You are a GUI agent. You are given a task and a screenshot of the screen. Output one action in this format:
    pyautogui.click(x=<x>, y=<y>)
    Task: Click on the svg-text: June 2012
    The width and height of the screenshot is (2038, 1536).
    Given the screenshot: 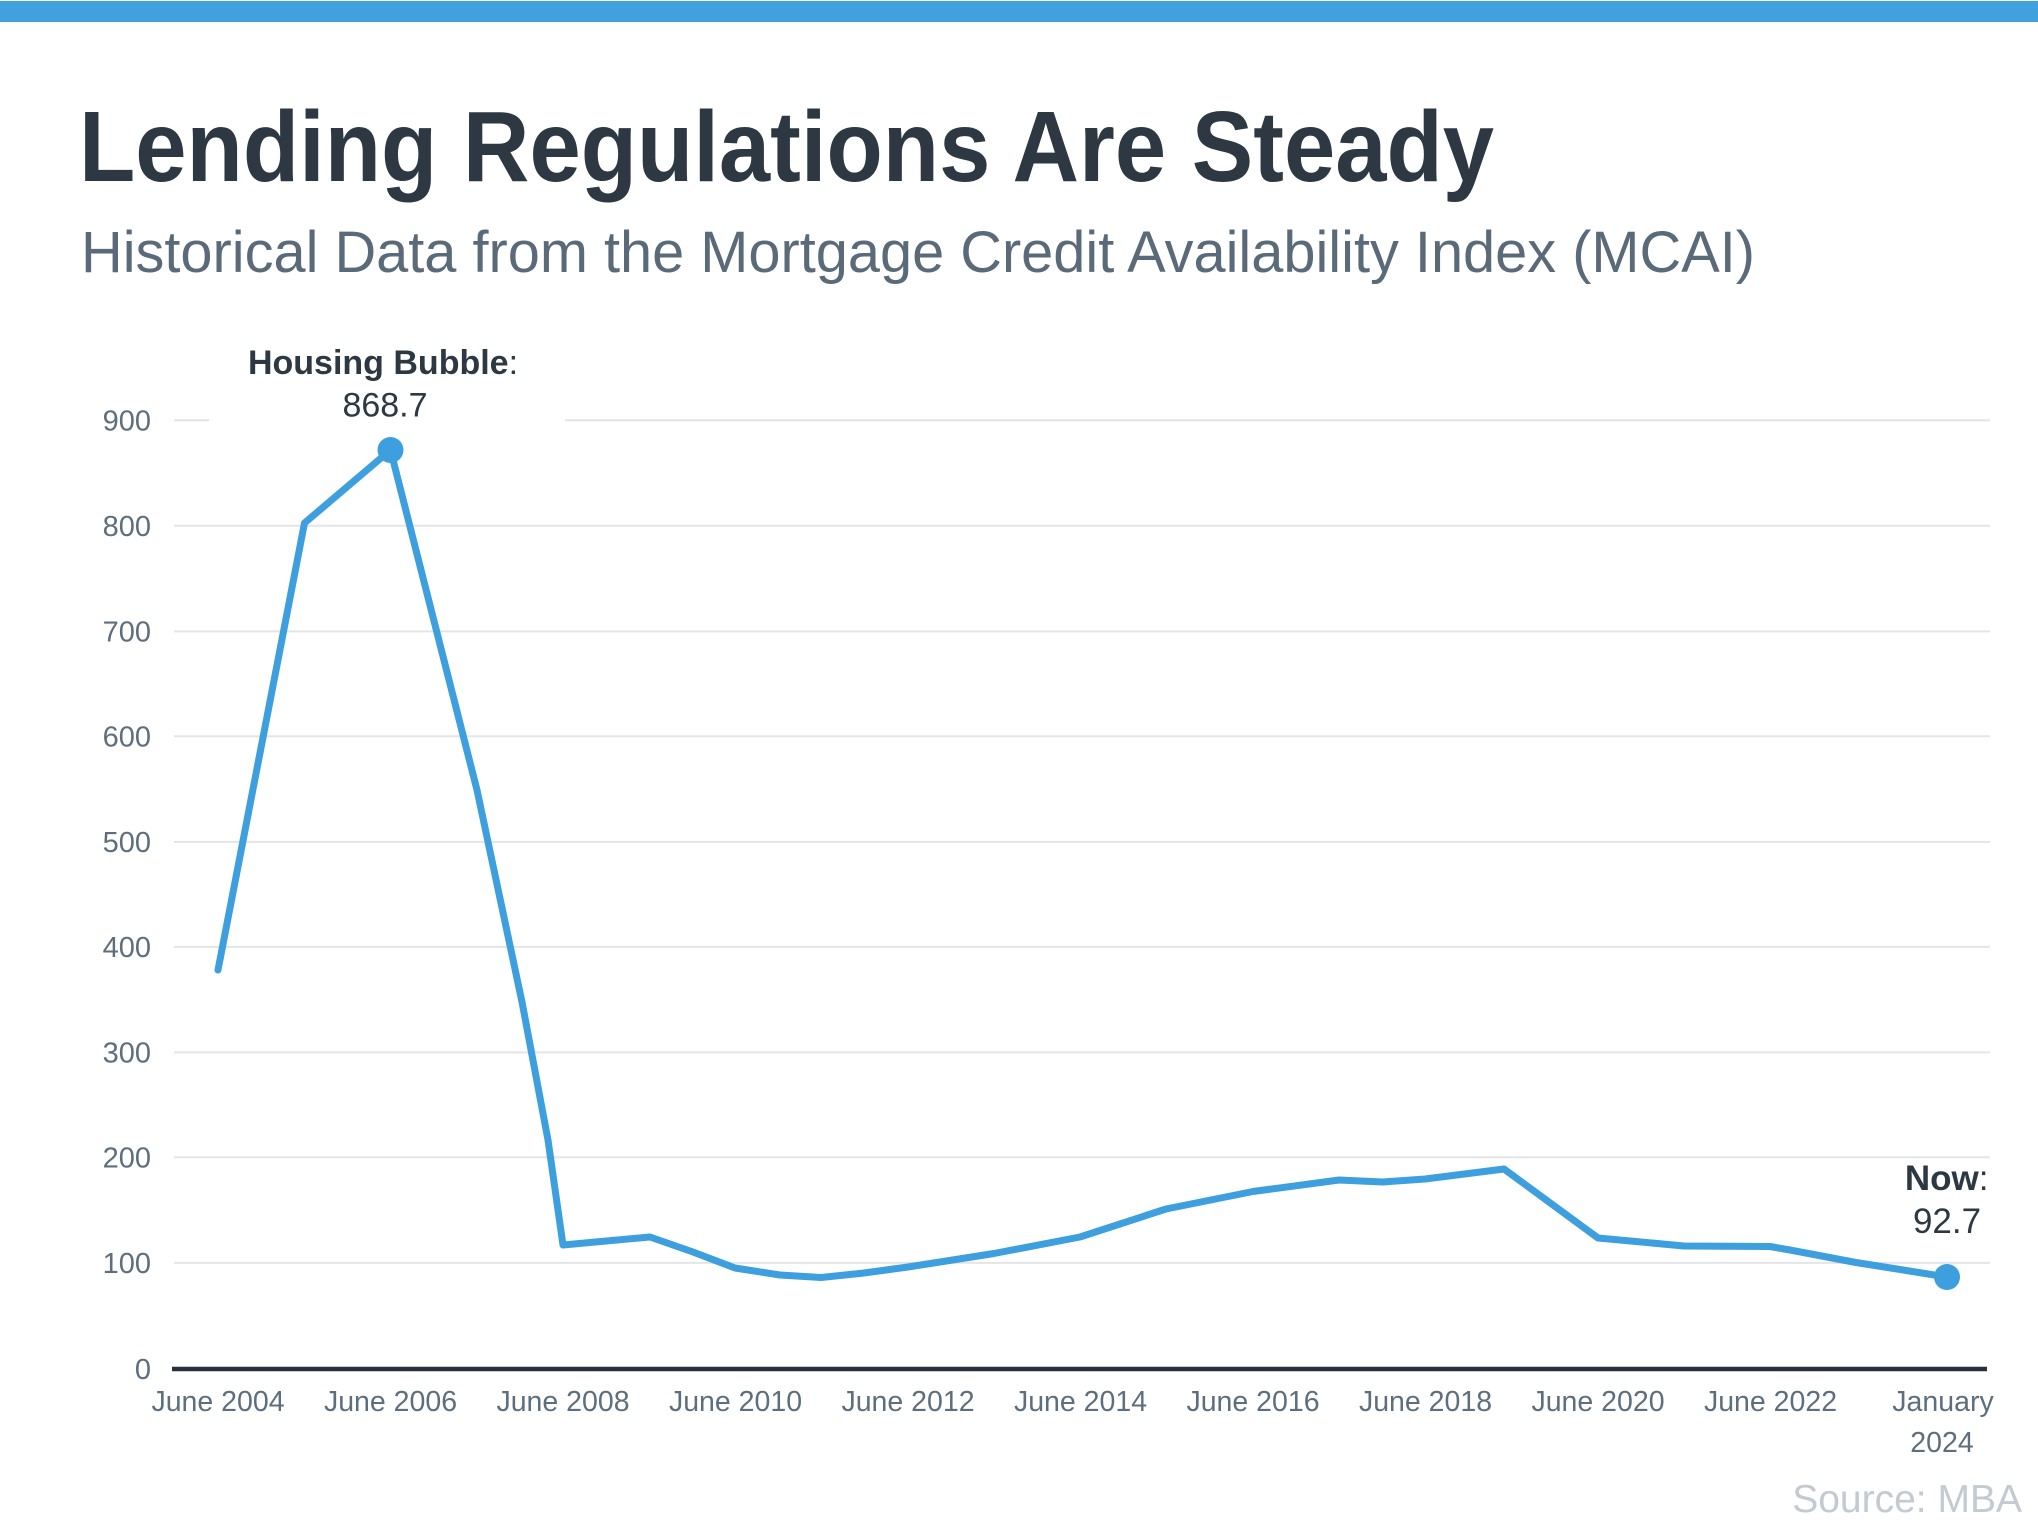 What is the action you would take?
    pyautogui.click(x=907, y=1402)
    